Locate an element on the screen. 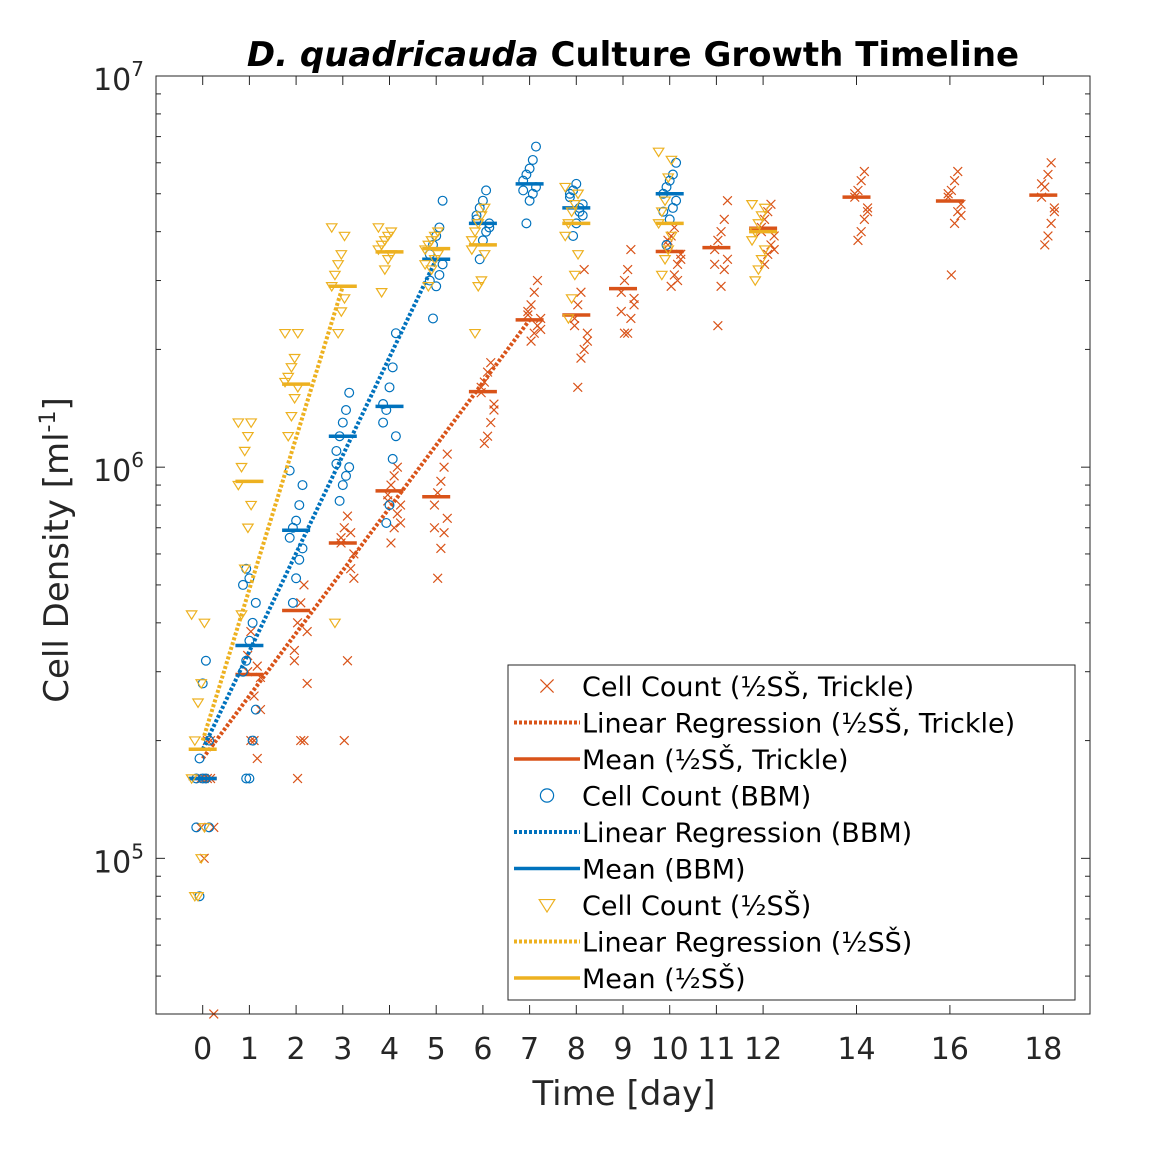  y-axis-label-main: Cell Density [ml is located at coordinates (57, 567).